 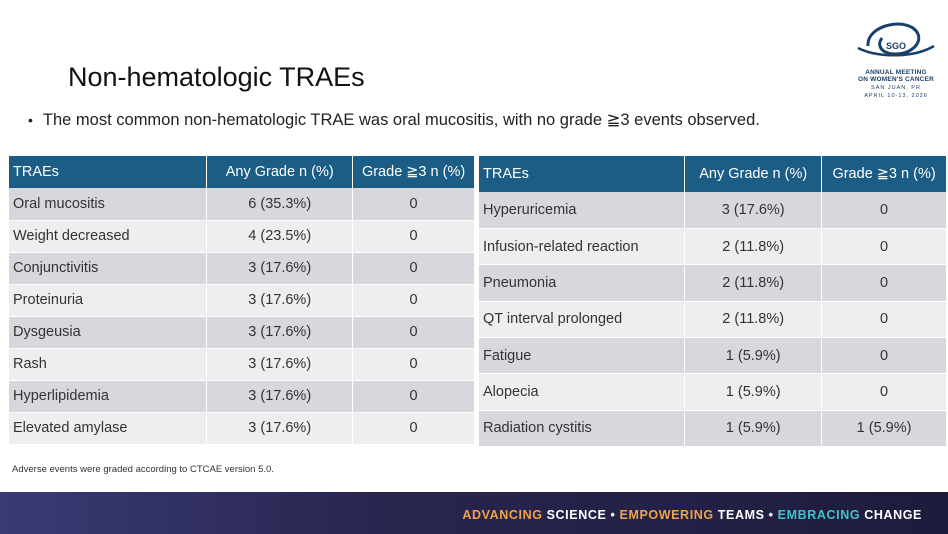 What do you see at coordinates (108, 396) in the screenshot?
I see `cell-trae: Hyperlipidemia` at bounding box center [108, 396].